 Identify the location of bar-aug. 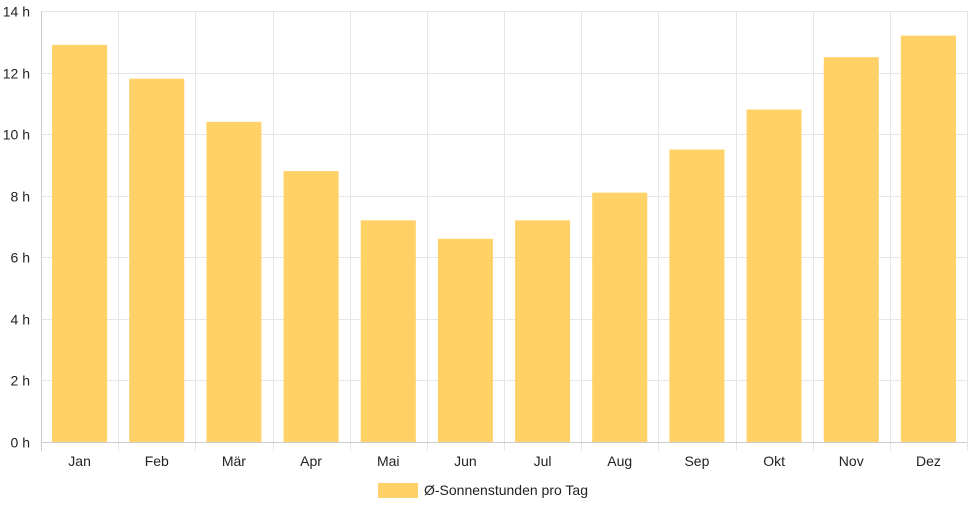
(620, 317).